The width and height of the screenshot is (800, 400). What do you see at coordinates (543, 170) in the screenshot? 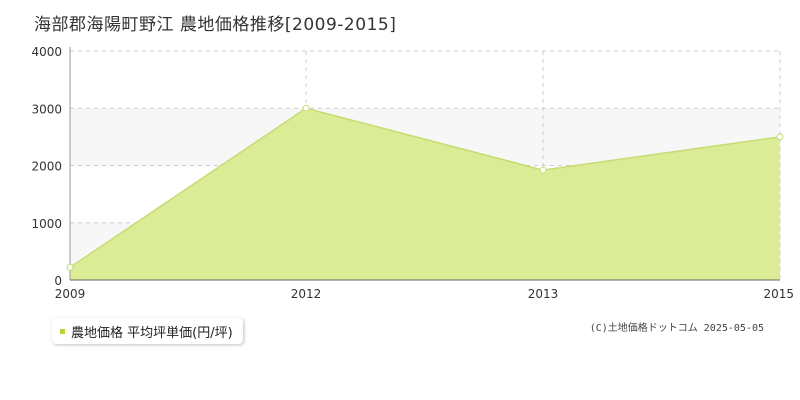
I see `data-point-2013` at bounding box center [543, 170].